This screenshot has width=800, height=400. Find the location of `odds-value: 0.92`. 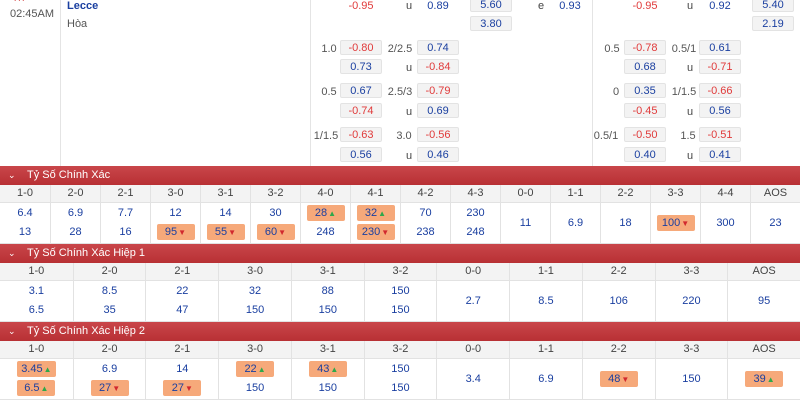

odds-value: 0.92 is located at coordinates (720, 6).